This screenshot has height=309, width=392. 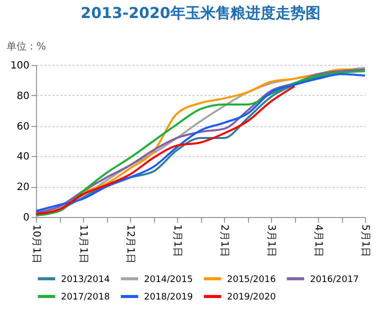 I want to click on y-tick-label: 20, so click(x=23, y=188).